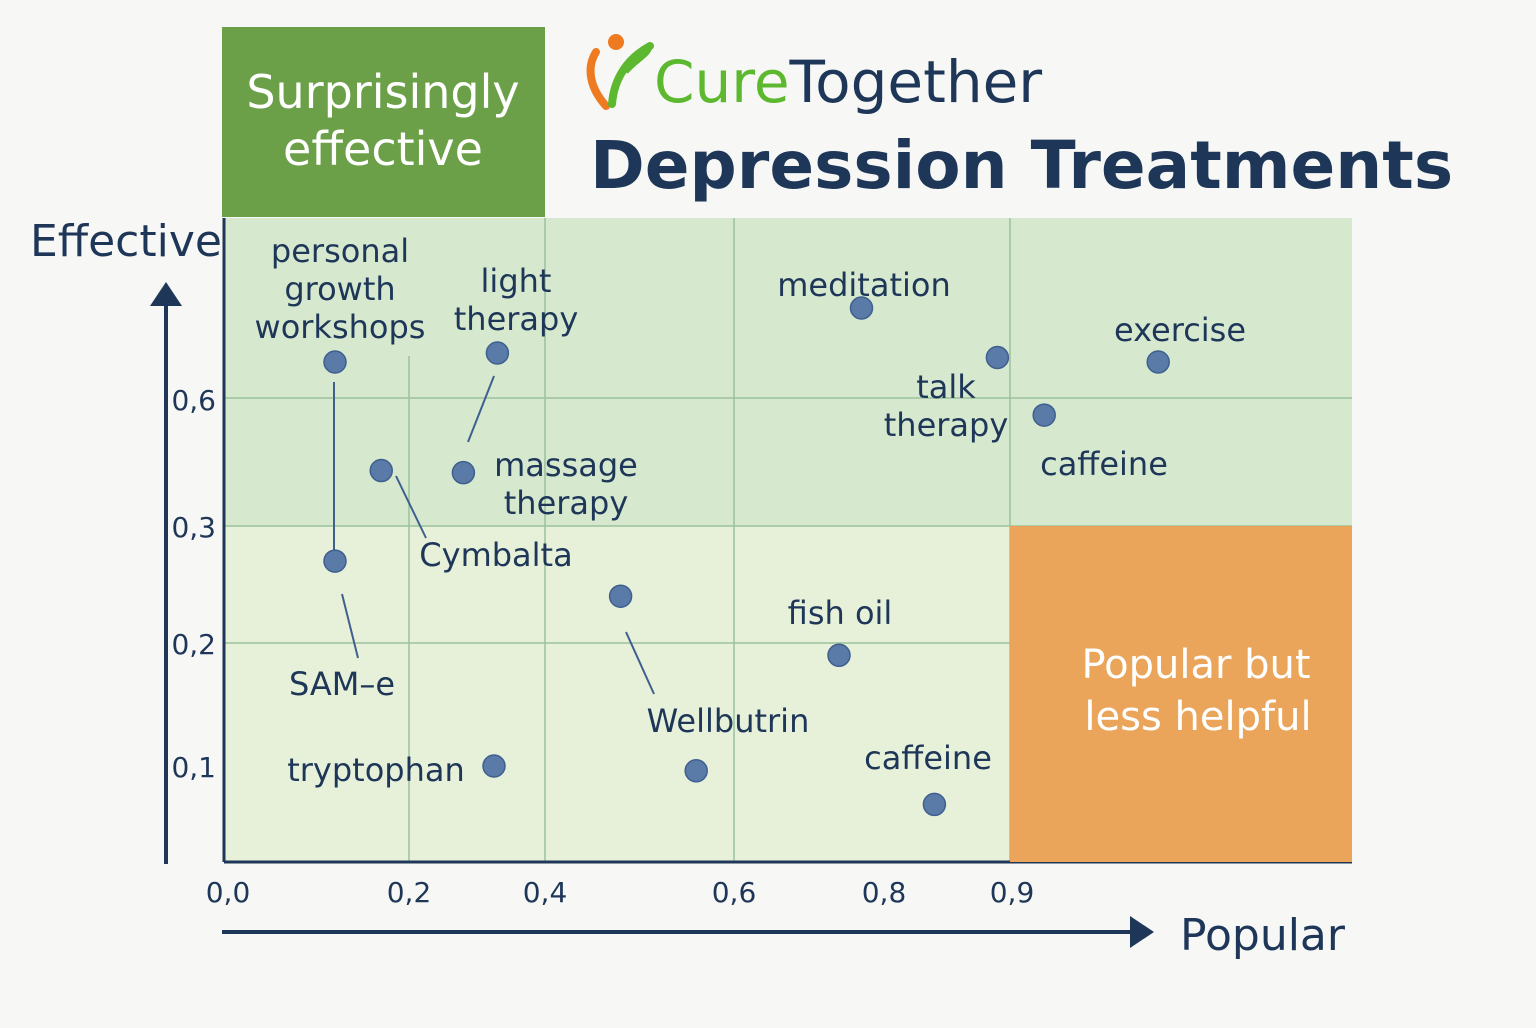 This screenshot has height=1028, width=1536. I want to click on point-label: personal, so click(340, 251).